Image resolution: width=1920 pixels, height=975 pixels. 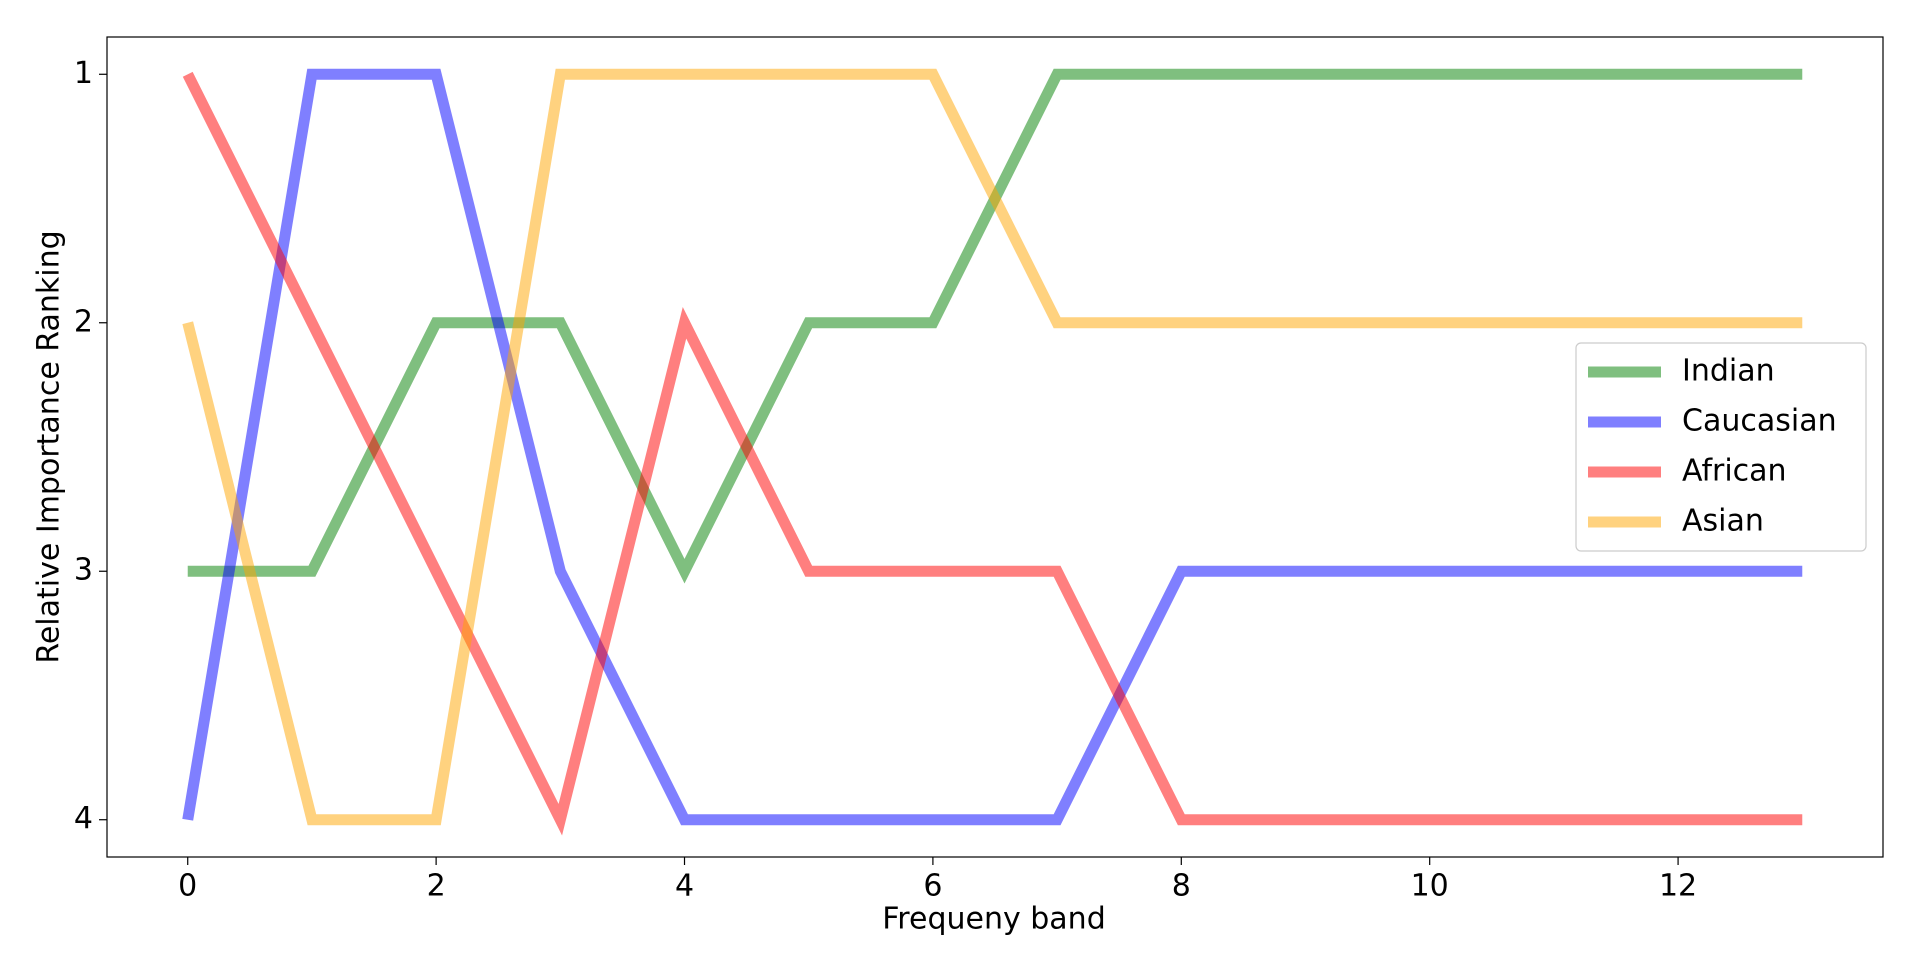 I want to click on y-tick-label: 3, so click(x=83, y=570).